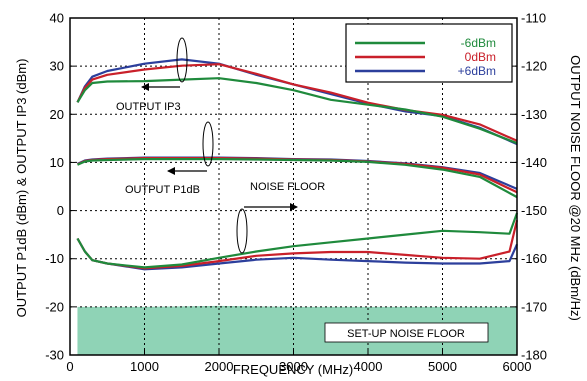 Image resolution: width=587 pixels, height=381 pixels. What do you see at coordinates (69, 366) in the screenshot?
I see `x-tick-label: 0` at bounding box center [69, 366].